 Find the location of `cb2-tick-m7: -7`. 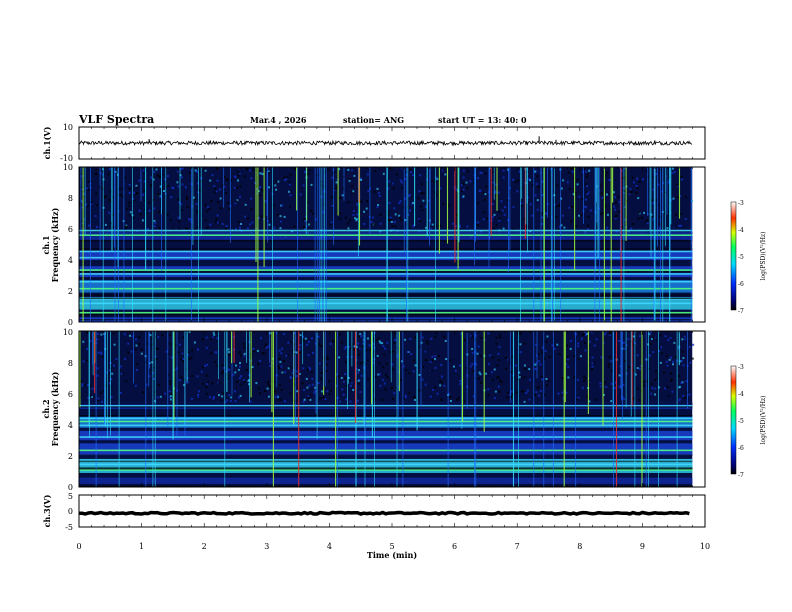

cb2-tick-m7: -7 is located at coordinates (741, 475).